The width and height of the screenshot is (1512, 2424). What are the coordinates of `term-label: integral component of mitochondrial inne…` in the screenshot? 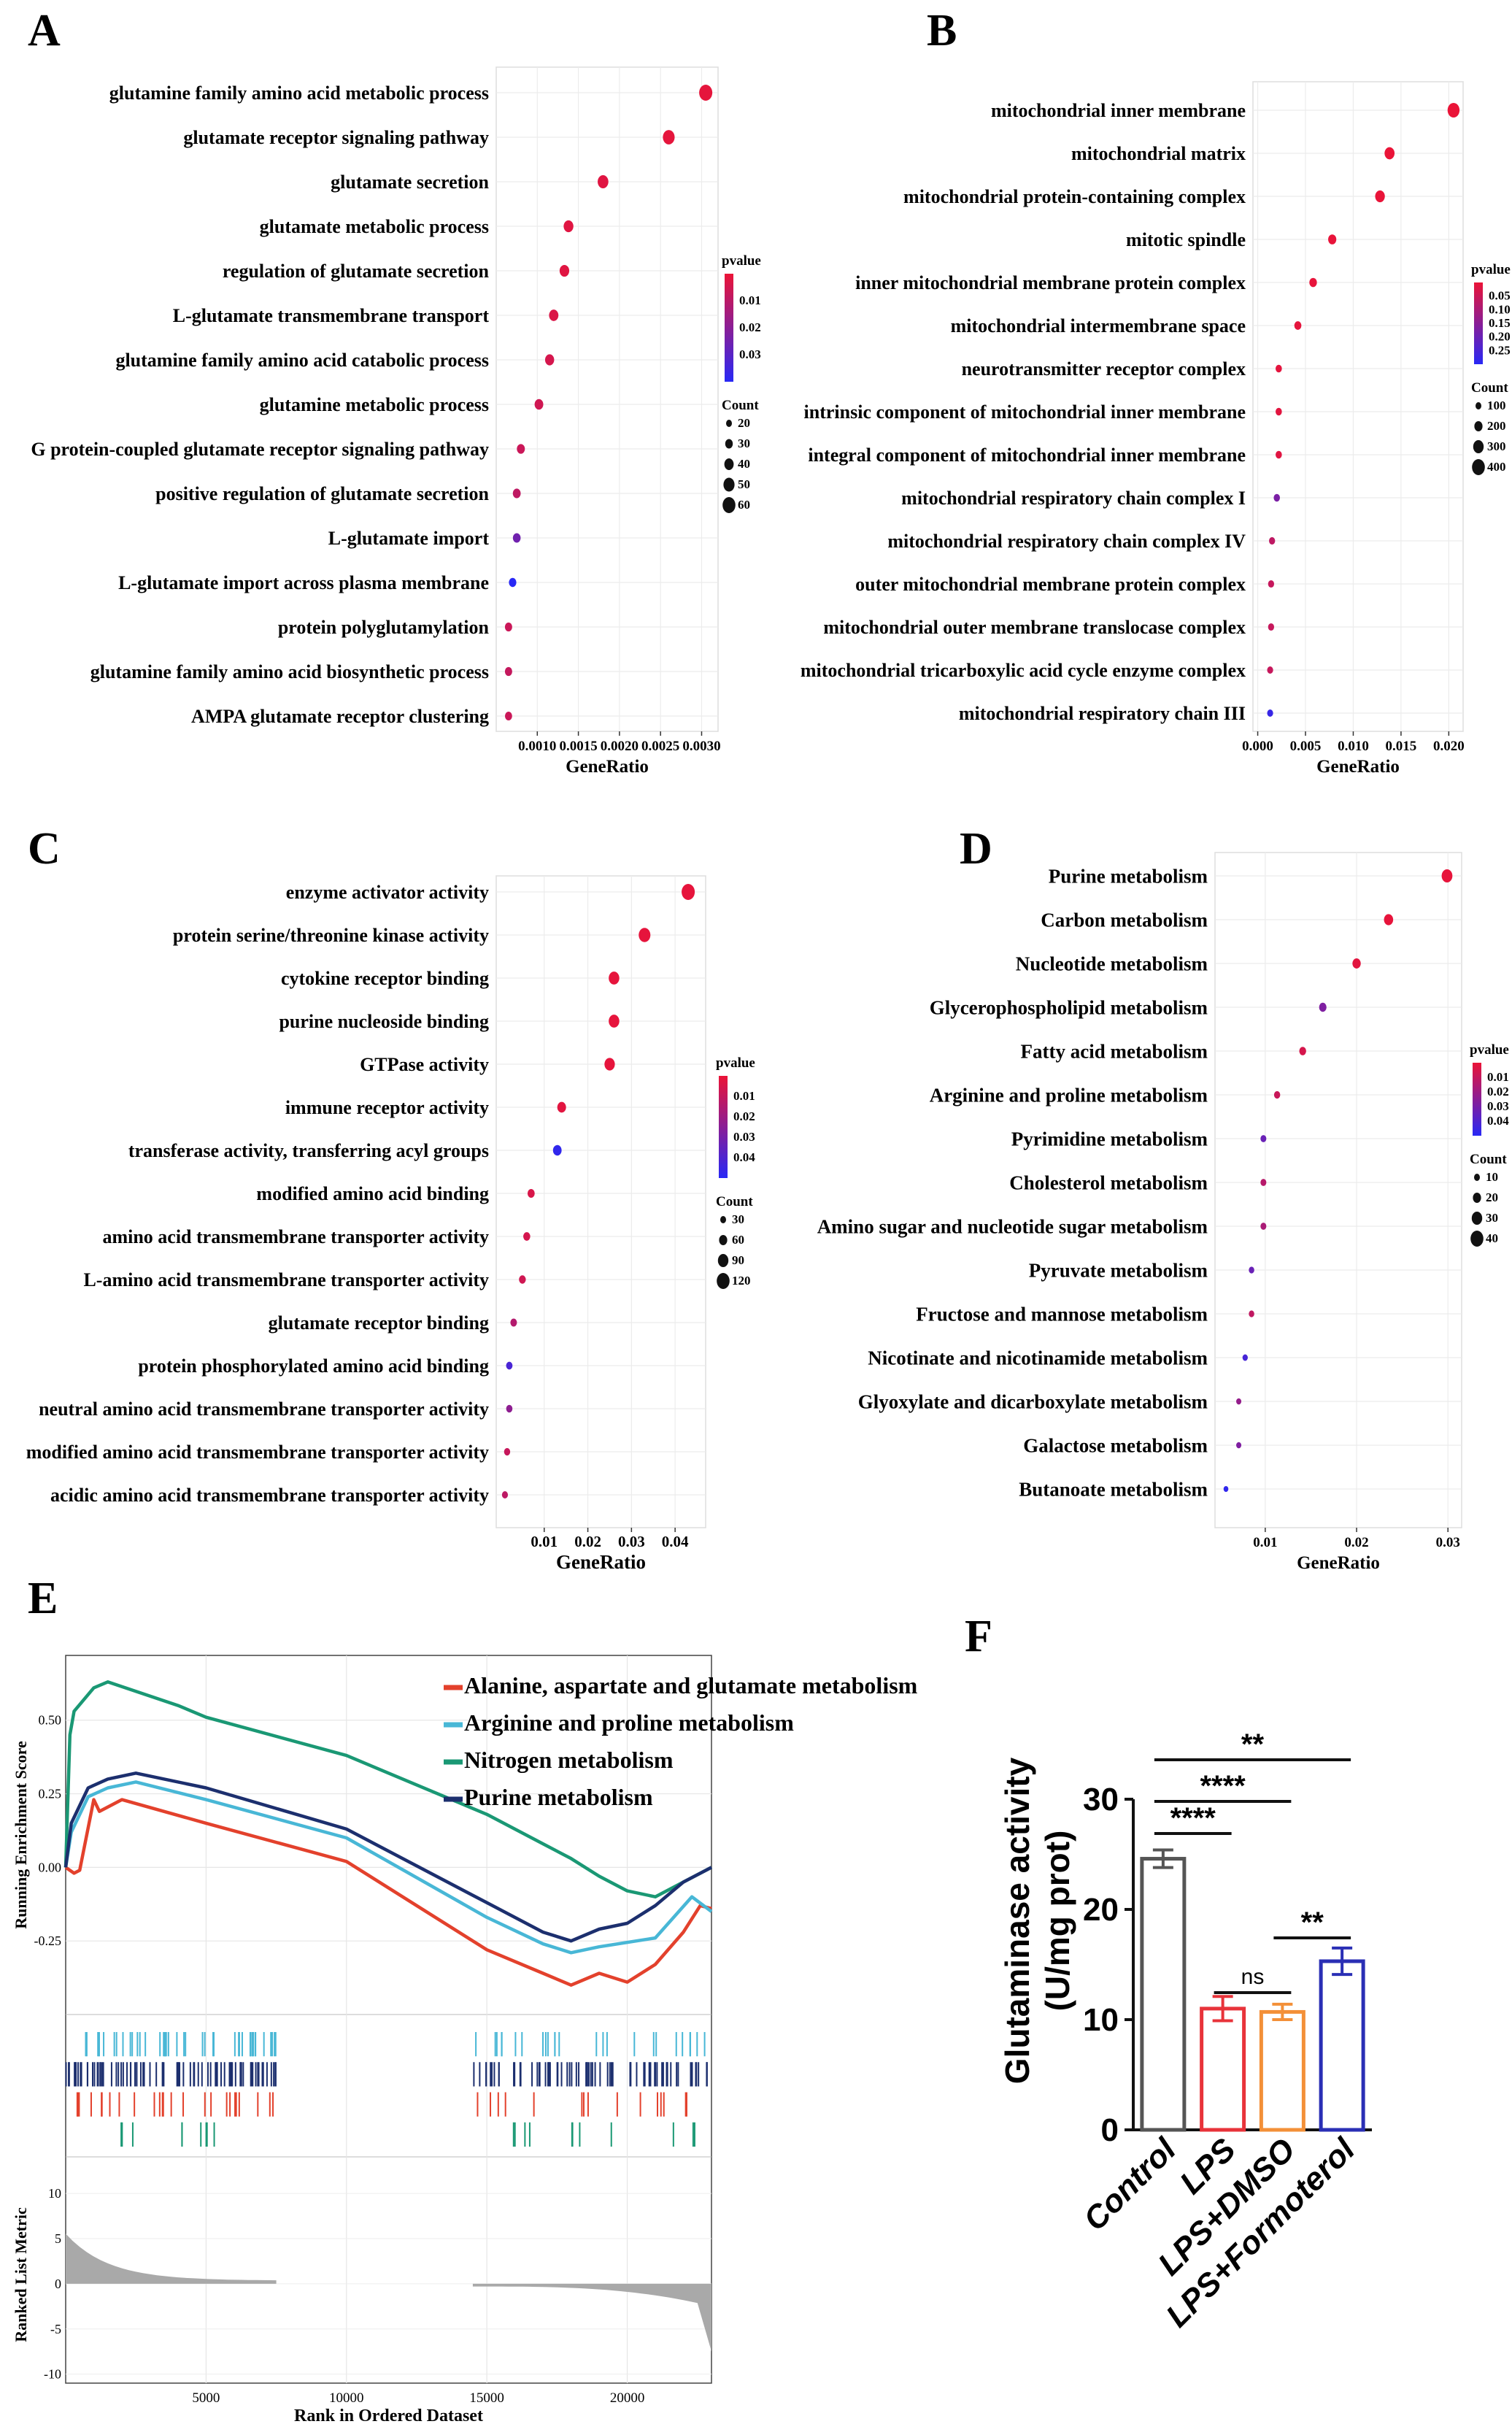 It's located at (1027, 456).